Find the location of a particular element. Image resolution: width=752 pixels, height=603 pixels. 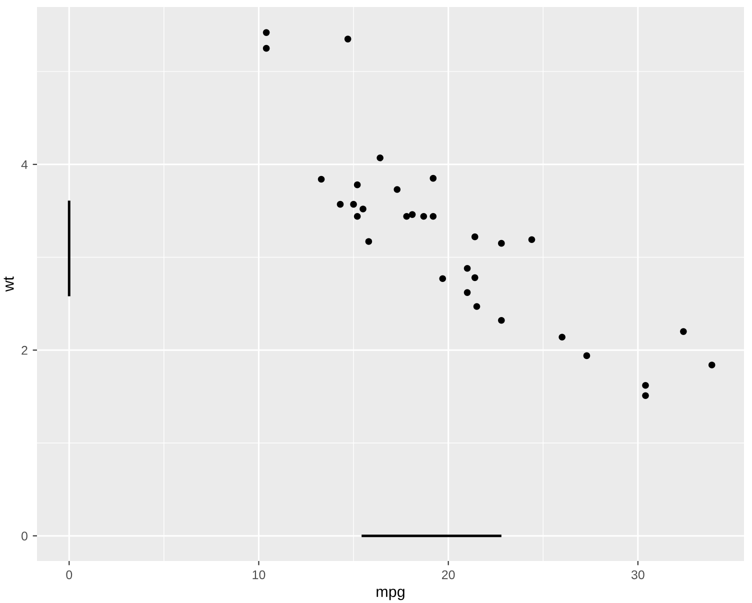

x-tick-label: 10 is located at coordinates (259, 575).